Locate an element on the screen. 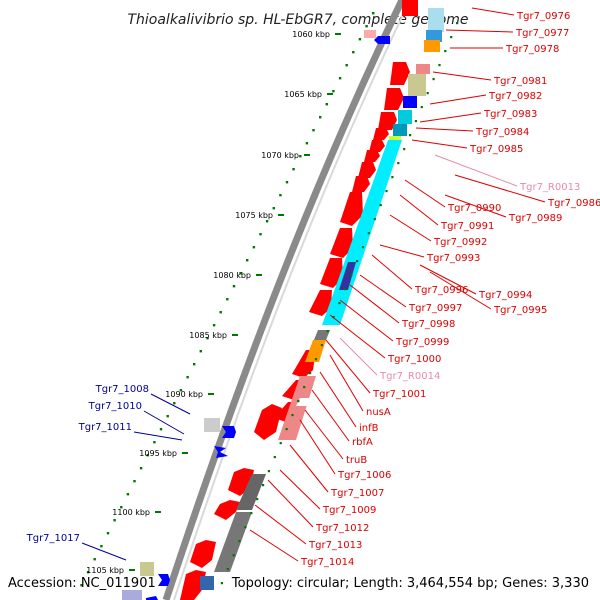 The image size is (600, 600). gene-label: Tgr7_1007 is located at coordinates (357, 493).